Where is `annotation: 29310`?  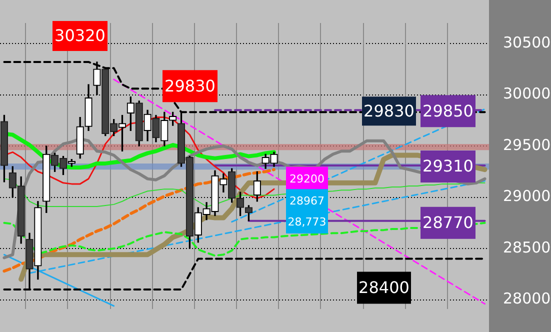 annotation: 29310 is located at coordinates (448, 166).